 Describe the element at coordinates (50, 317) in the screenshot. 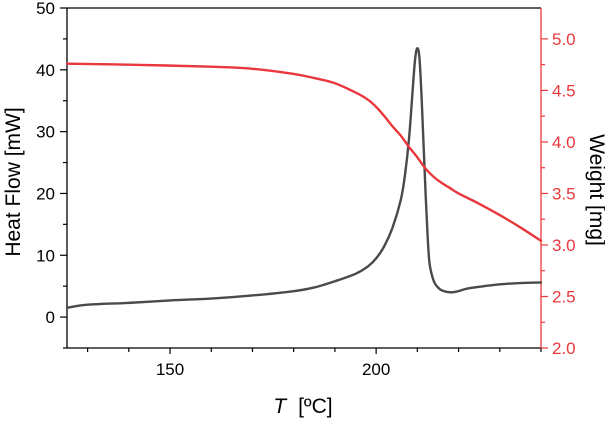

I see `y-left-tick-label: 0` at that location.